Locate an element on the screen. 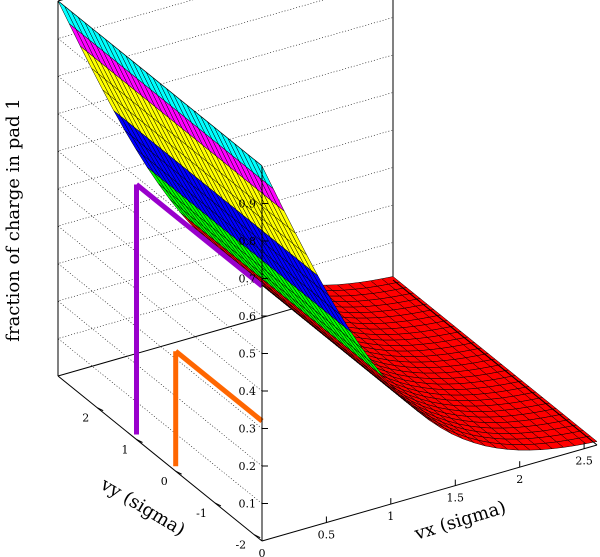  z-tick-label: 0.6 is located at coordinates (248, 316).